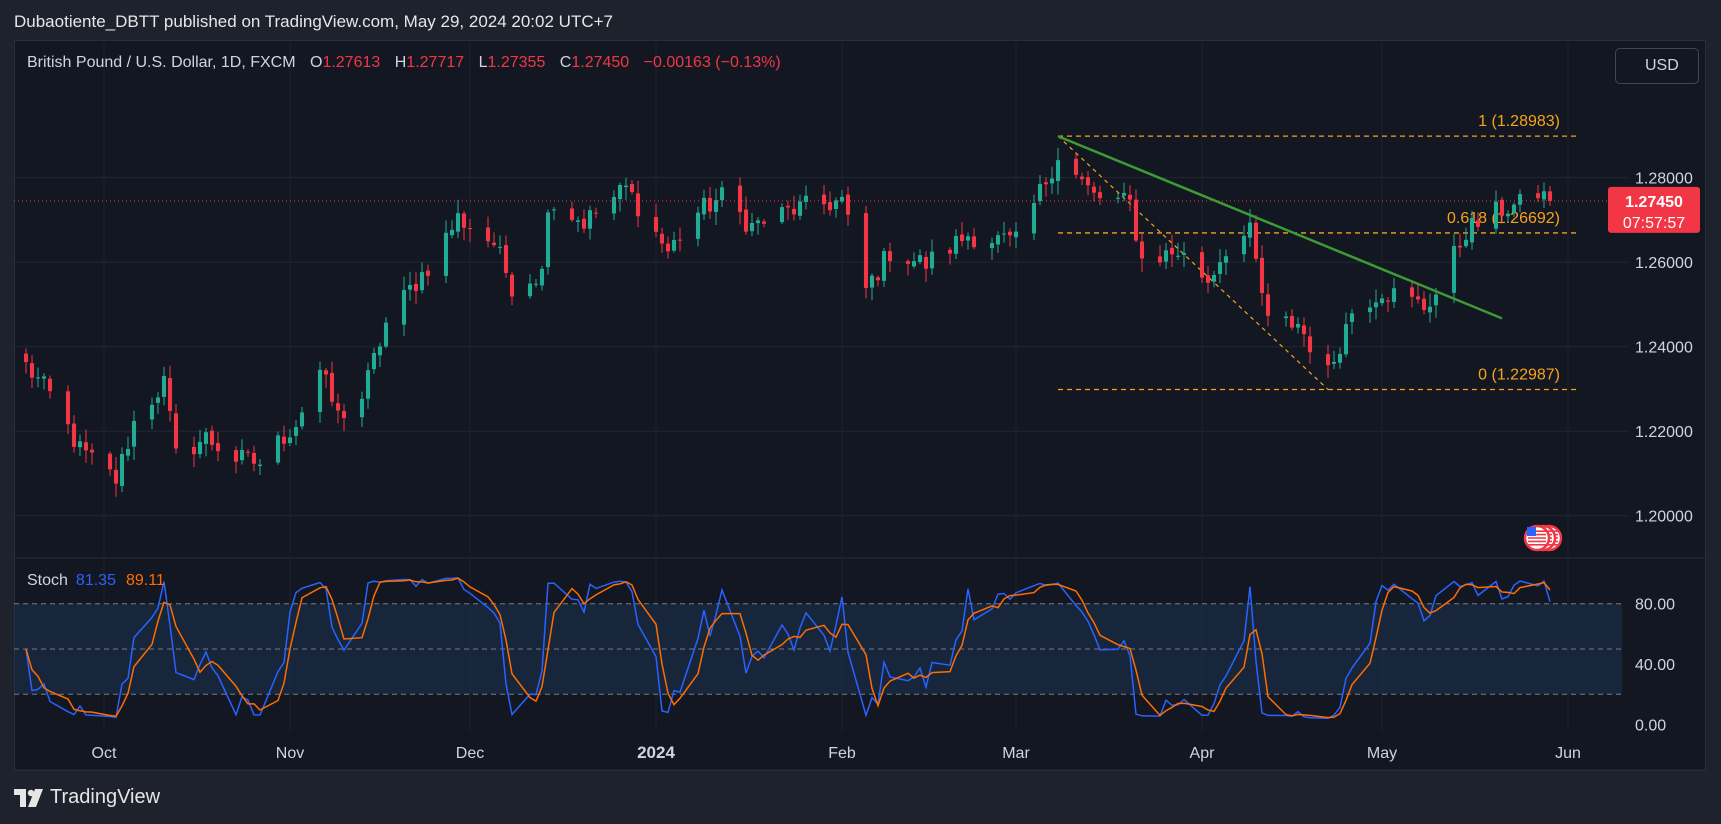 The height and width of the screenshot is (824, 1721). I want to click on time-tick-label: Oct, so click(104, 753).